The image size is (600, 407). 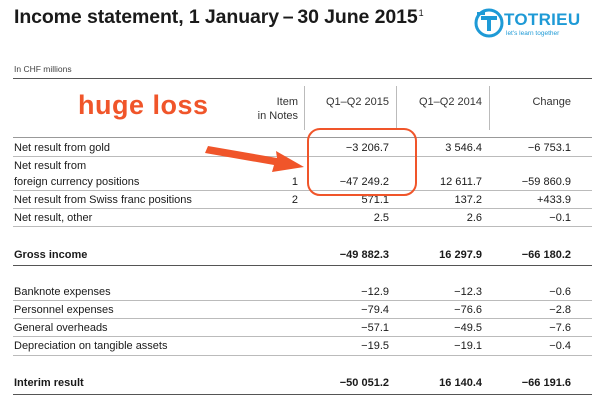 What do you see at coordinates (468, 328) in the screenshot?
I see `cell-2014: −49.5` at bounding box center [468, 328].